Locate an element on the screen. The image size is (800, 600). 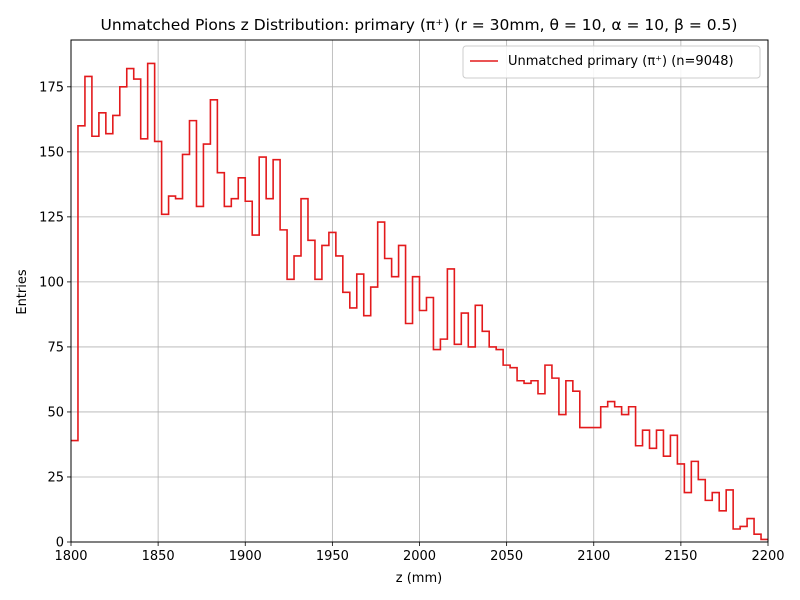
legend-box is located at coordinates (611, 62).